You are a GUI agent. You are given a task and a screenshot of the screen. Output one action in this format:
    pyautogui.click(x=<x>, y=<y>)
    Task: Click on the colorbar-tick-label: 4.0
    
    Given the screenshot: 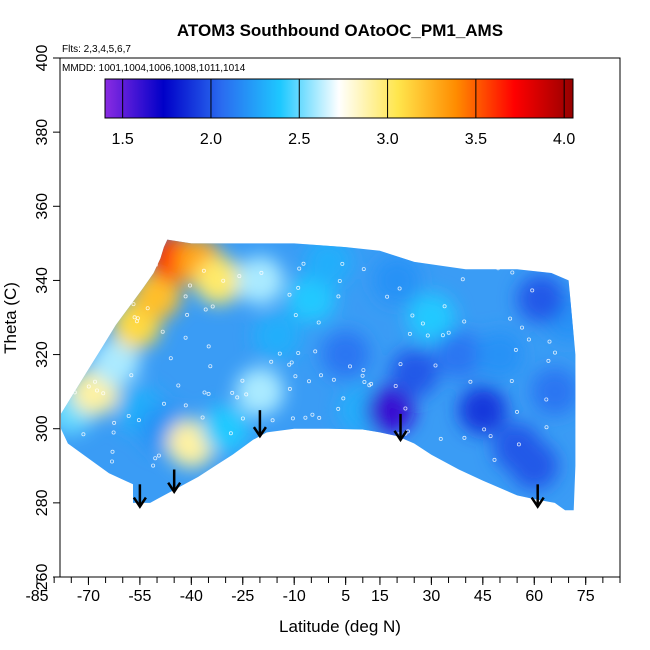 What is the action you would take?
    pyautogui.click(x=564, y=139)
    